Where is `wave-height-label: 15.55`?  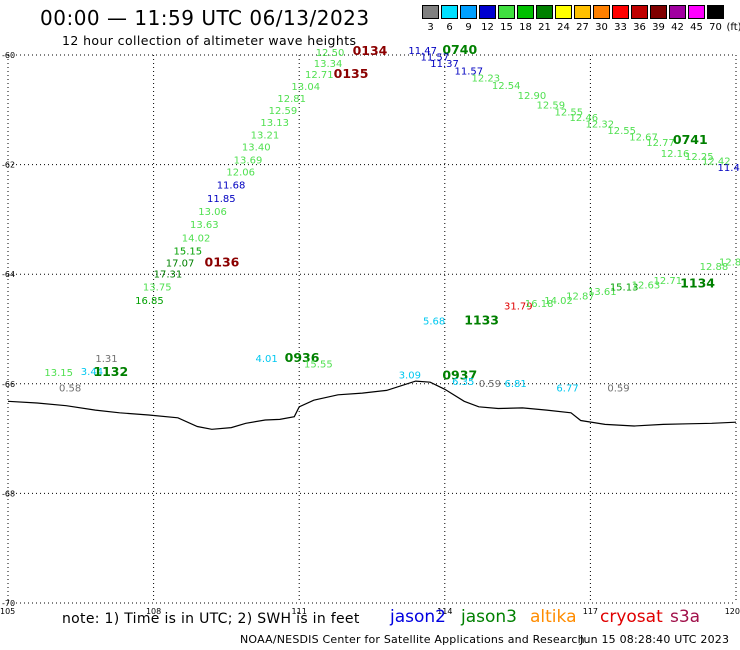
wave-height-label: 15.55 is located at coordinates (318, 364).